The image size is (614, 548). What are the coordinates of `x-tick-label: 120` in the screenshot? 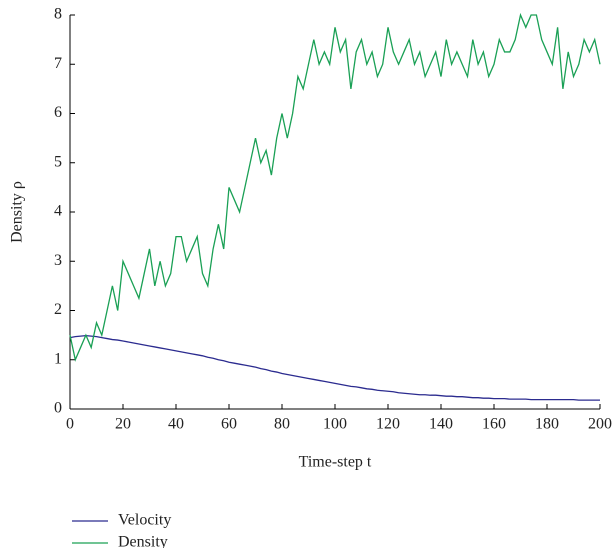 It's located at (388, 424).